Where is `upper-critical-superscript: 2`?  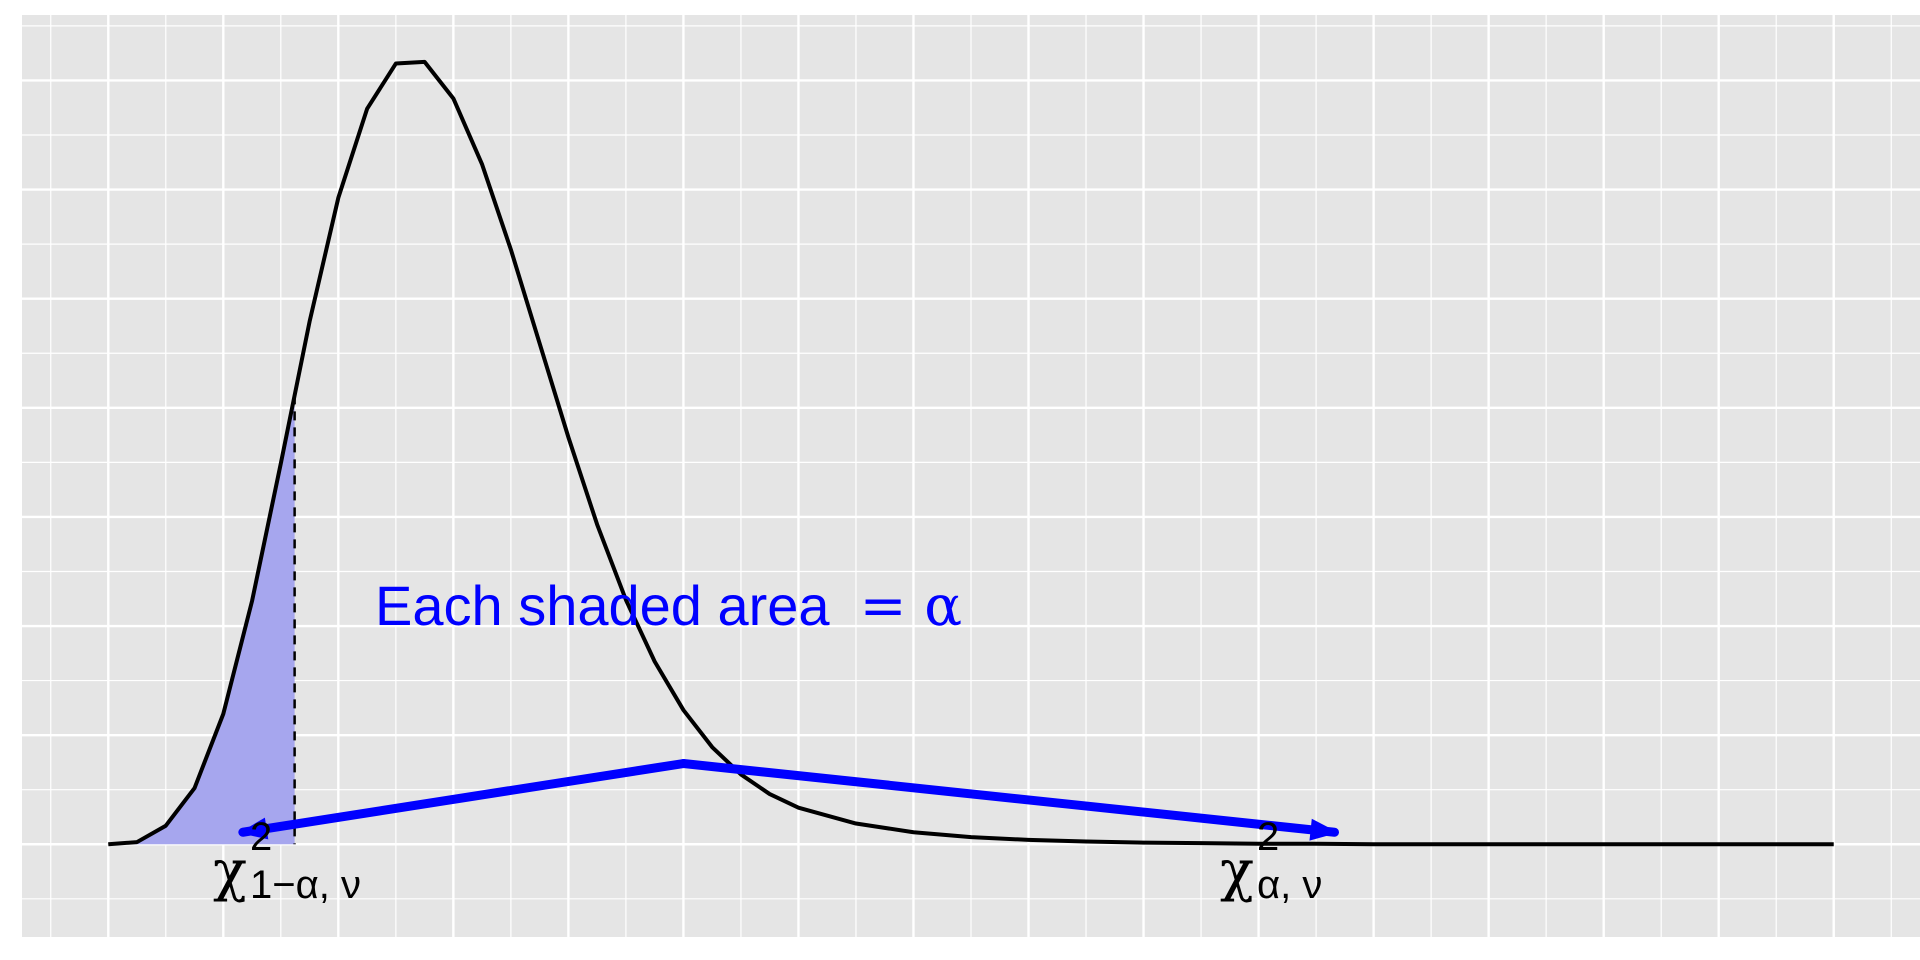 upper-critical-superscript: 2 is located at coordinates (1268, 837).